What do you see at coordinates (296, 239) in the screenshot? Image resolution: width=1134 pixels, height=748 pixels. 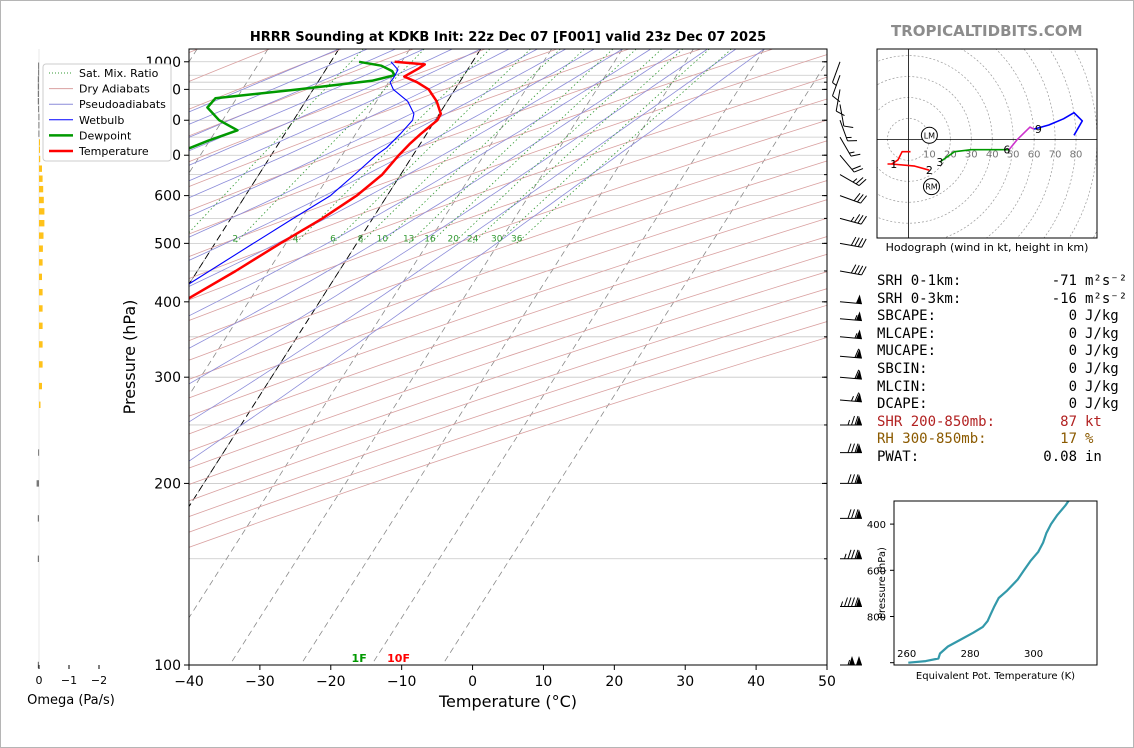 I see `mixing-ratio-label: 4` at bounding box center [296, 239].